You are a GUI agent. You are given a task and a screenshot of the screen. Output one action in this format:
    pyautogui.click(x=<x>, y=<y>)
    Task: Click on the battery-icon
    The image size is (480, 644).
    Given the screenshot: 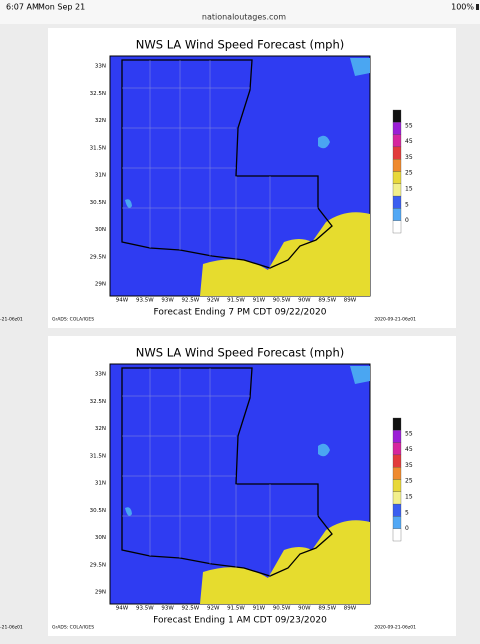 What is the action you would take?
    pyautogui.click(x=477, y=7)
    